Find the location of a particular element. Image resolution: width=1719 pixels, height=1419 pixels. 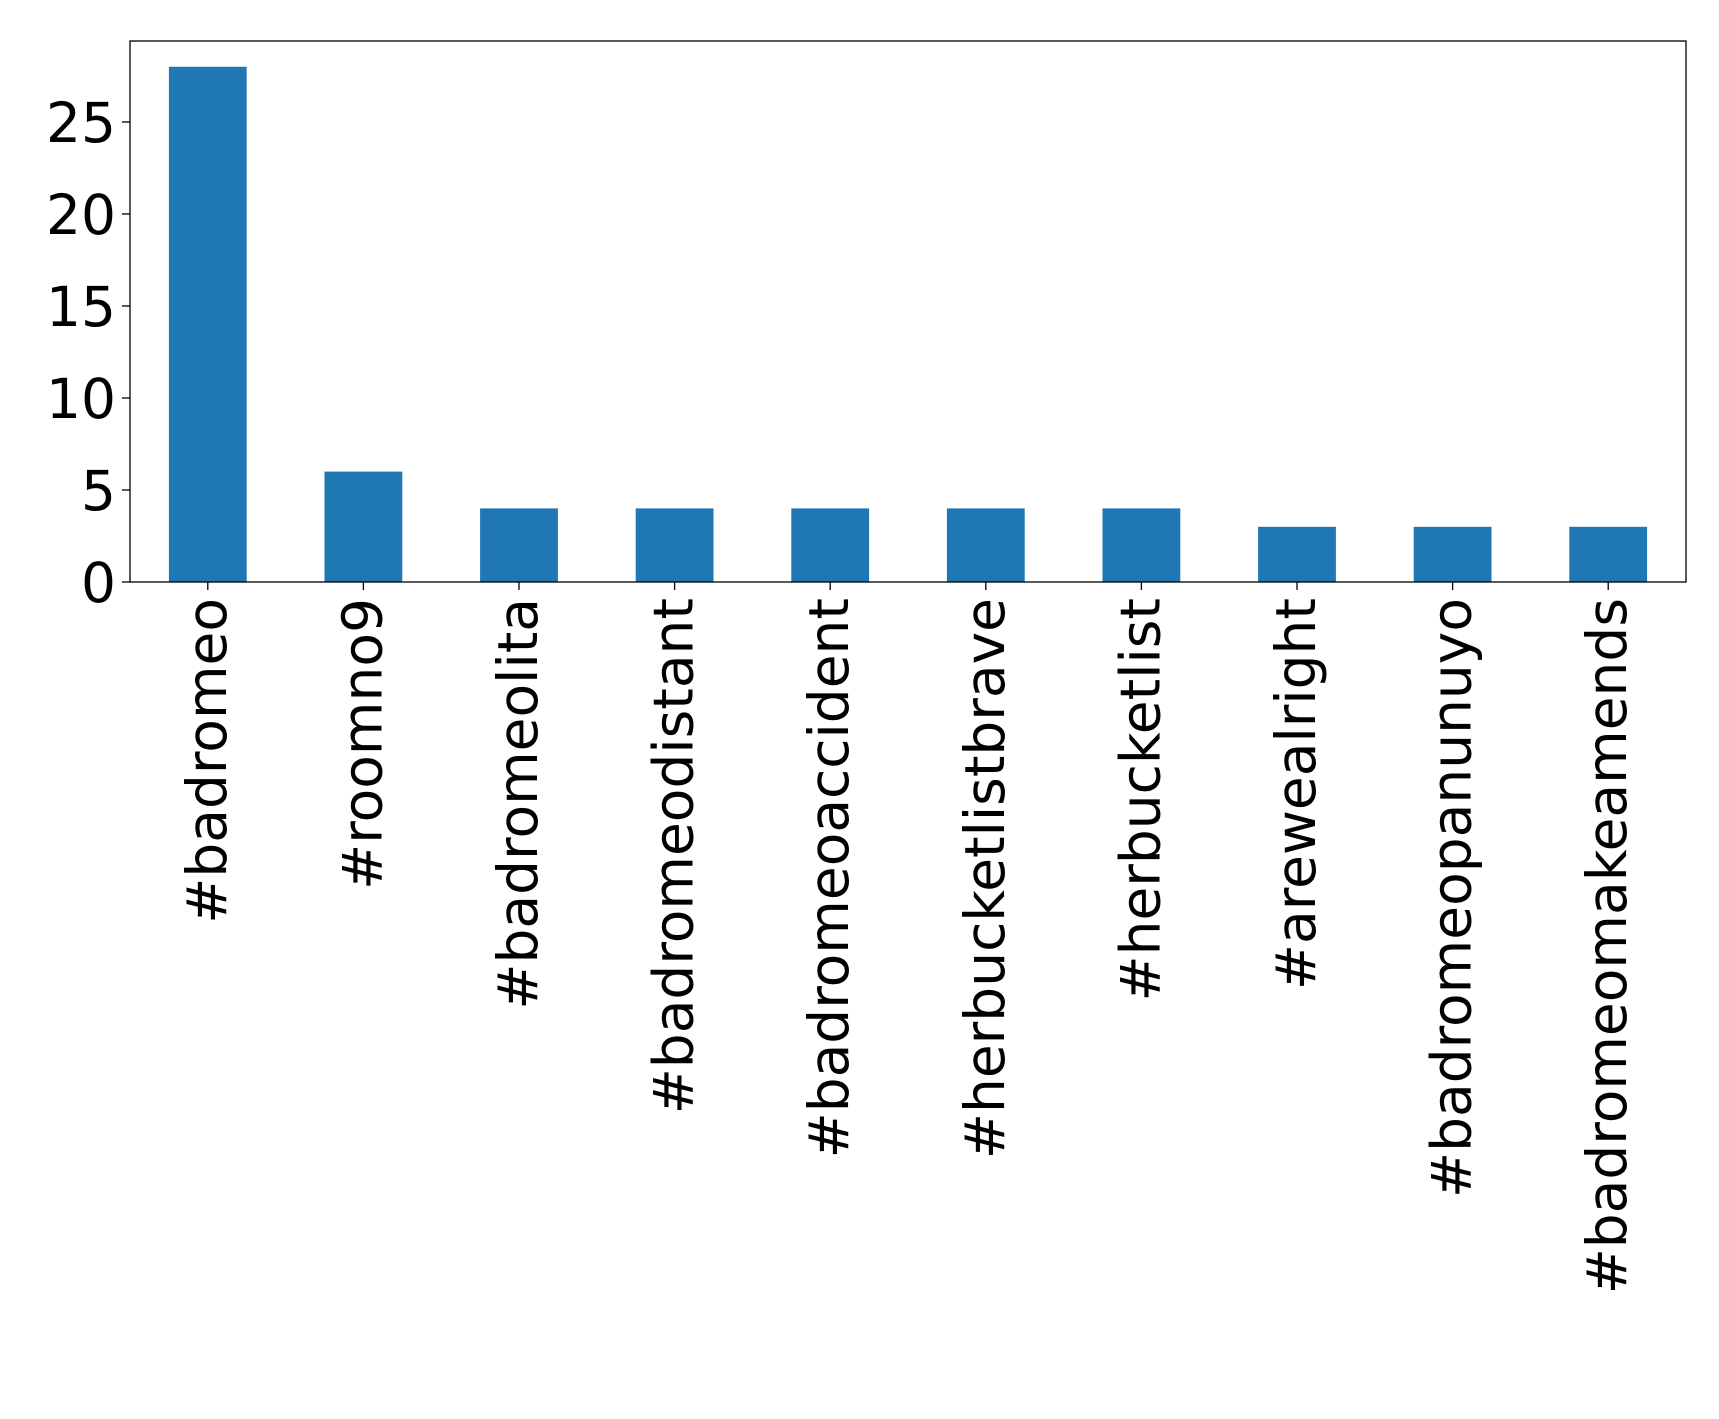

x-tick-label: #badromeolita is located at coordinates (518, 804).